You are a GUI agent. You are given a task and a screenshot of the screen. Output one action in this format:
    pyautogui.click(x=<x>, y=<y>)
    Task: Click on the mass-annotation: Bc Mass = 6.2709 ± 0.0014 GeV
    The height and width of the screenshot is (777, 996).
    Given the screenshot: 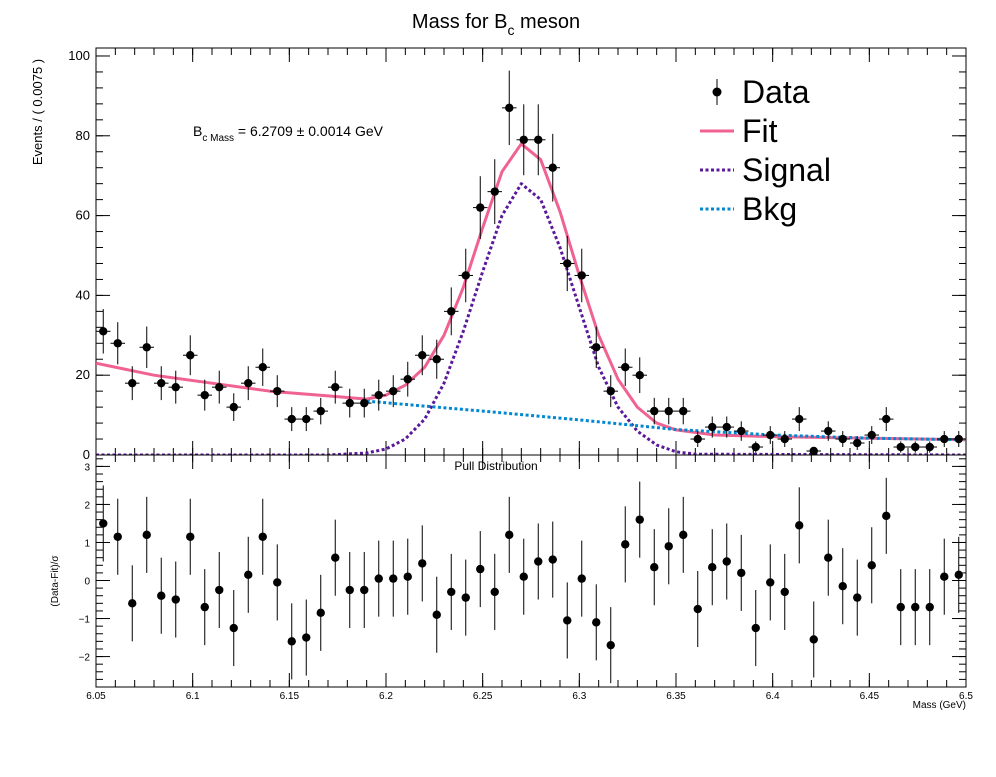 What is the action you would take?
    pyautogui.click(x=288, y=133)
    